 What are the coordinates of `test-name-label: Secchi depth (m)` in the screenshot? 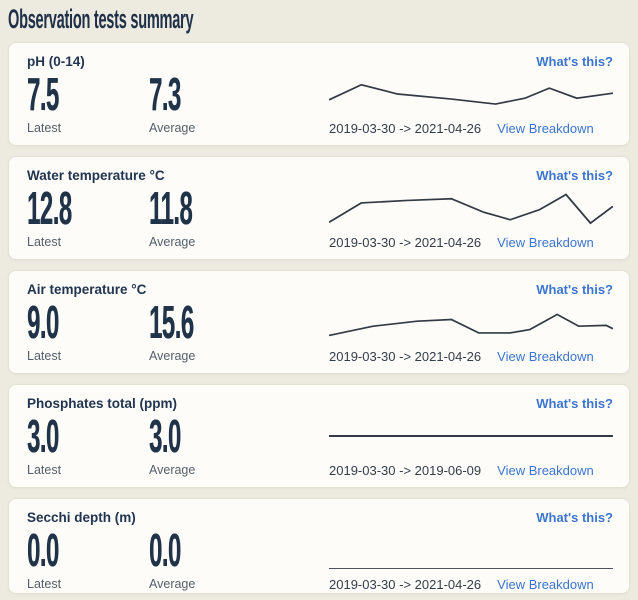 It's located at (81, 517).